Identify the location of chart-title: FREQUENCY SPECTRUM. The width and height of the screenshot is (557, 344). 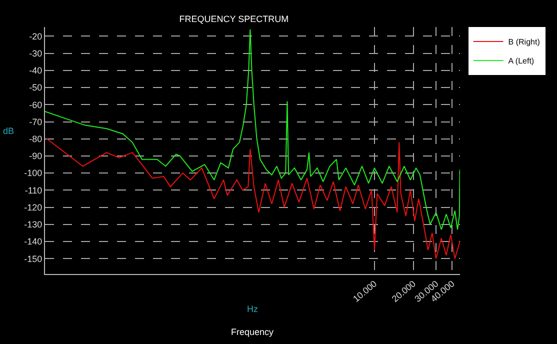
(234, 19).